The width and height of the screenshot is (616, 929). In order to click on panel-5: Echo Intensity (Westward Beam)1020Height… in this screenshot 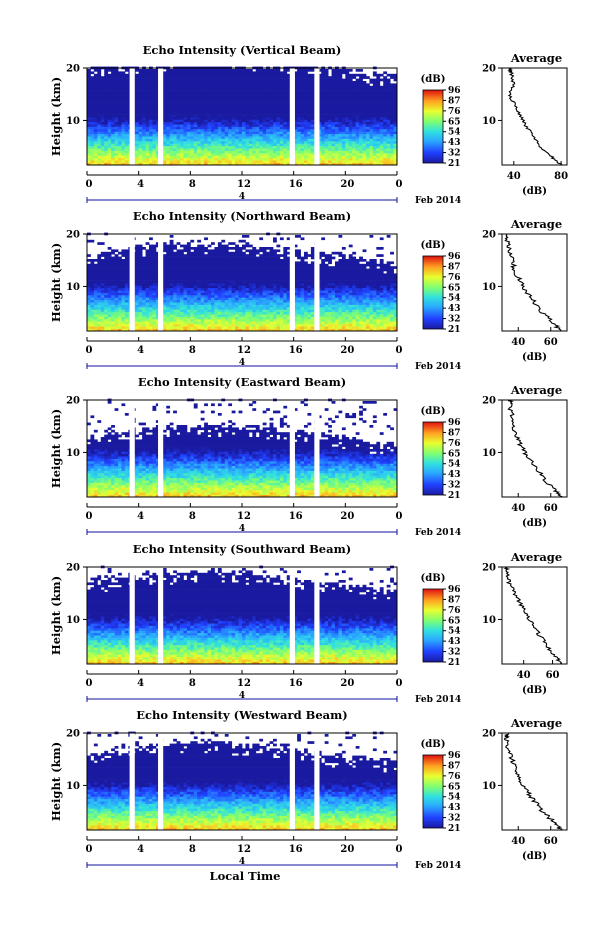, I will do `click(308, 789)`.